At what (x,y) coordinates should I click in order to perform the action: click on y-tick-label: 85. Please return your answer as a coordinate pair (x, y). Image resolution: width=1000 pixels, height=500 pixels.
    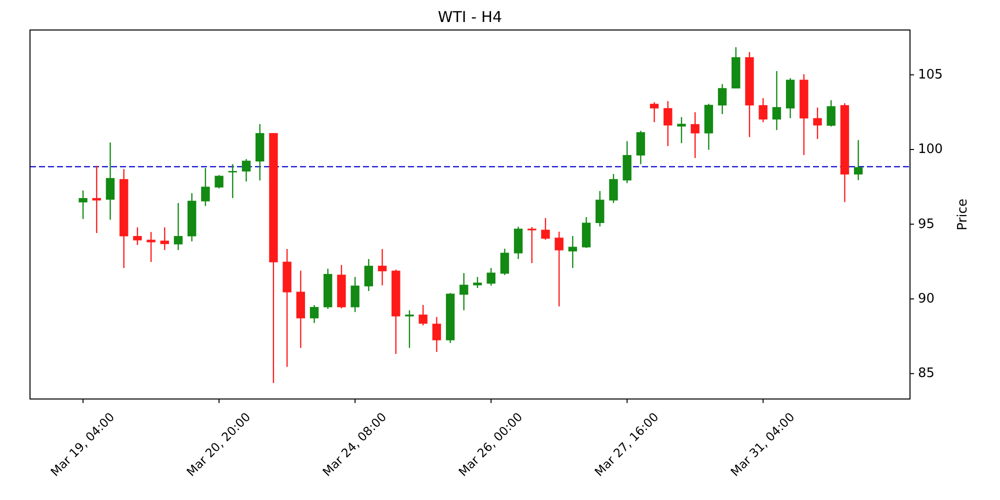
    Looking at the image, I should click on (926, 374).